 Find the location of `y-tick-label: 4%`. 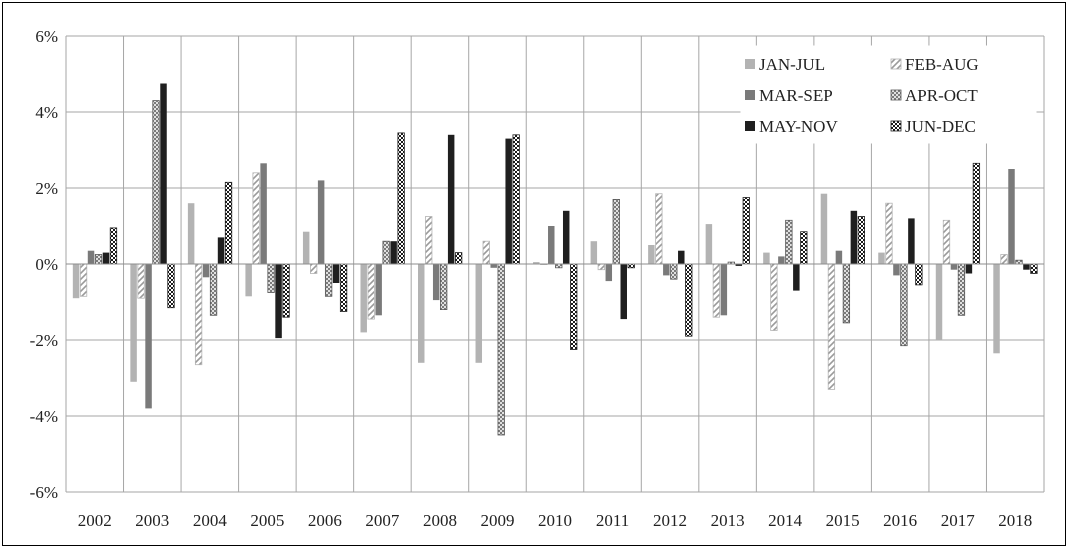

y-tick-label: 4% is located at coordinates (46, 112).